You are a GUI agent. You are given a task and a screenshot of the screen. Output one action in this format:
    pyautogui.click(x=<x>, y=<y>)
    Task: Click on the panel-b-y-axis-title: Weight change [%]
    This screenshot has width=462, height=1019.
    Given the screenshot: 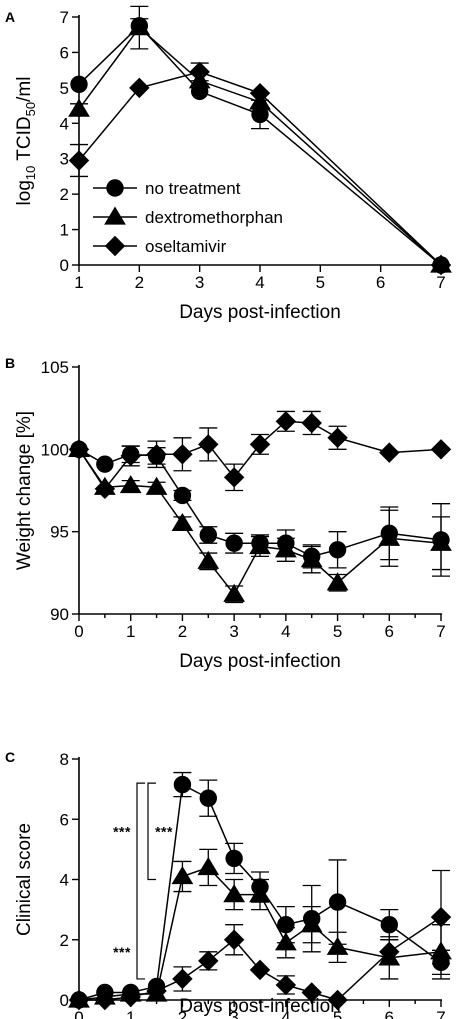 What is the action you would take?
    pyautogui.click(x=24, y=490)
    